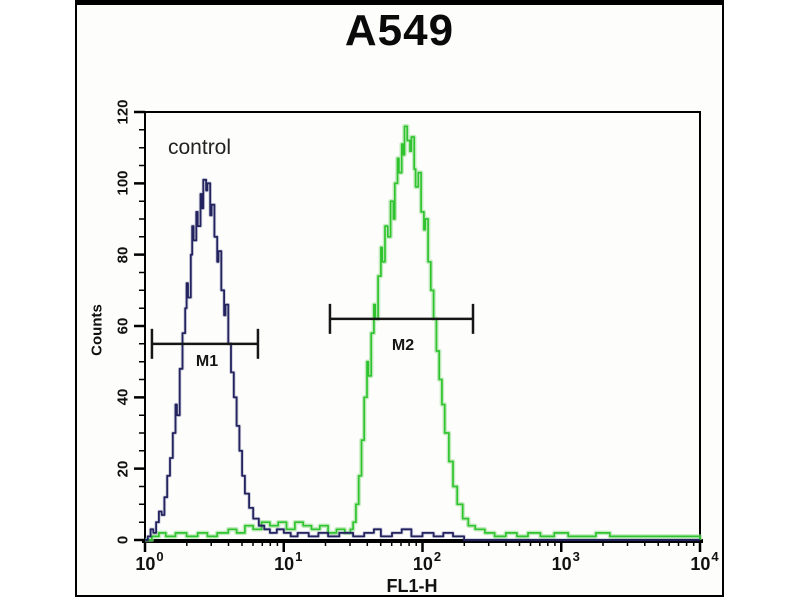  I want to click on x-tick-label-10e2: 10², so click(427, 561).